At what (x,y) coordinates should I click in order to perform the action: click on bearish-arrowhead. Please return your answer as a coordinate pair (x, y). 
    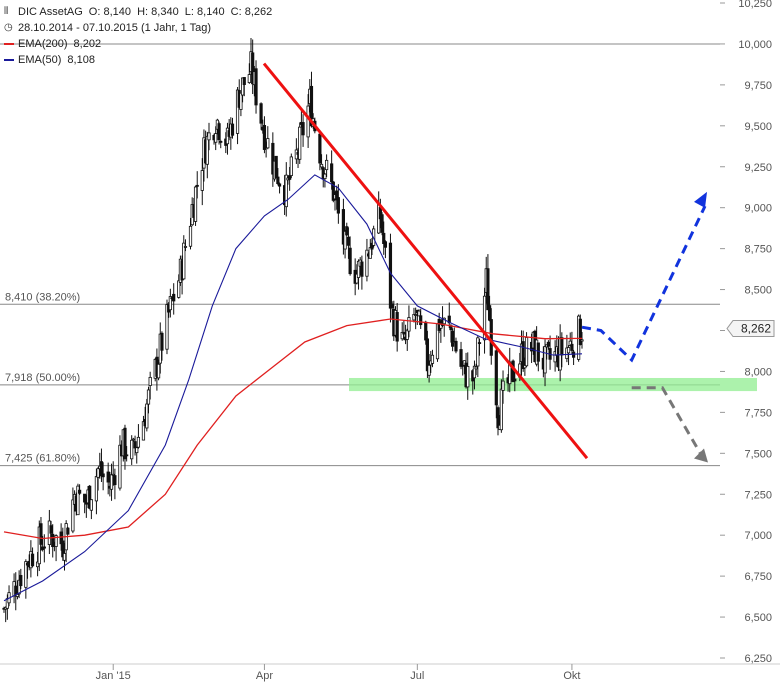
    Looking at the image, I should click on (701, 455).